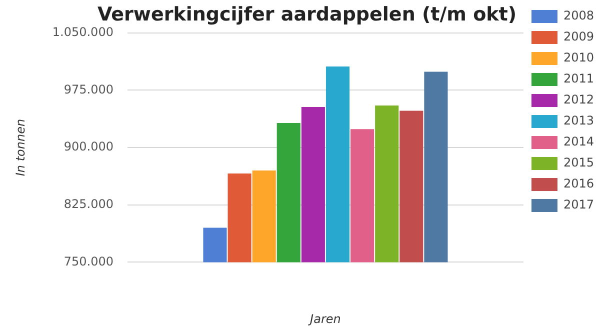 The image size is (610, 335). Describe the element at coordinates (578, 121) in the screenshot. I see `legend-label: 2013` at that location.